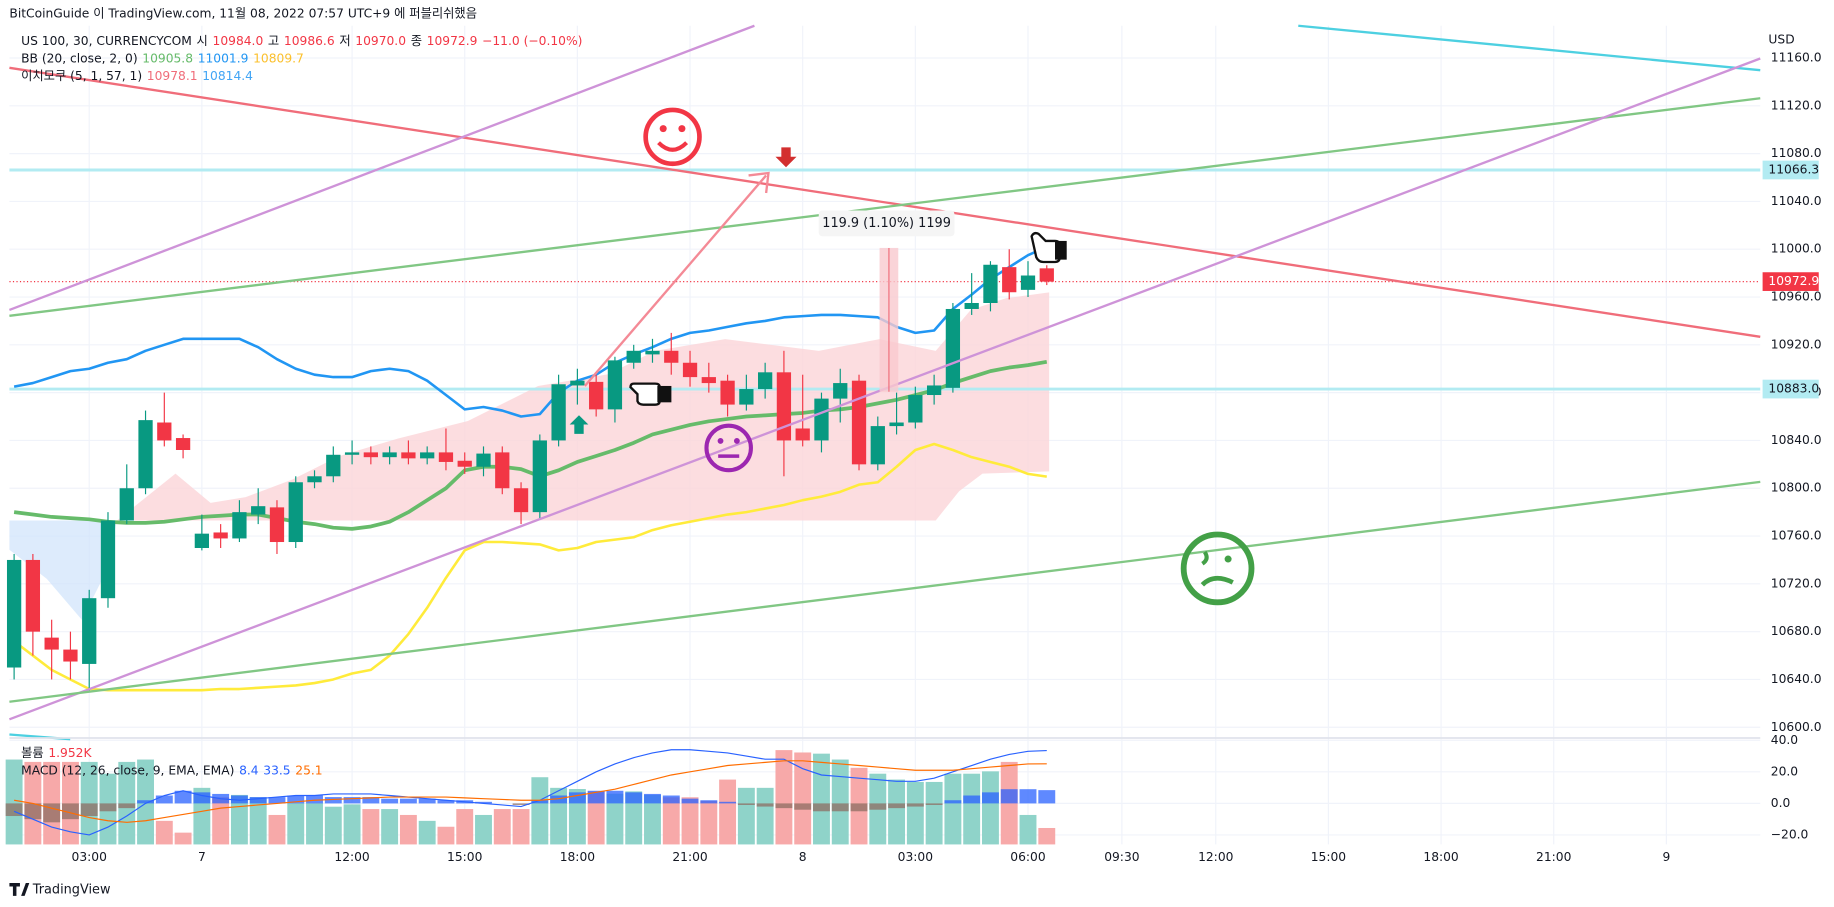 The image size is (1834, 907). I want to click on measure-label-box, so click(886, 223).